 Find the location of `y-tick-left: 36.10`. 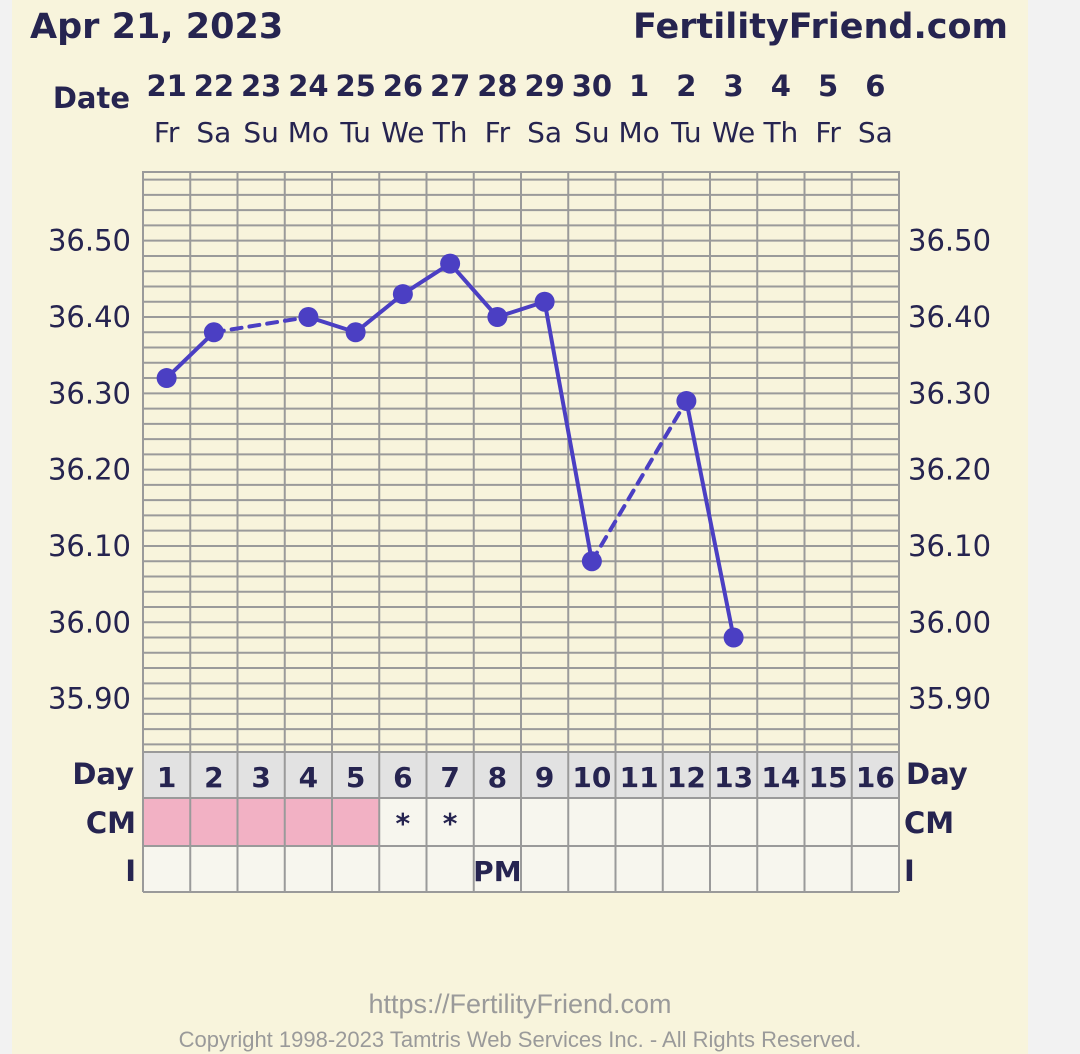

y-tick-left: 36.10 is located at coordinates (89, 546).